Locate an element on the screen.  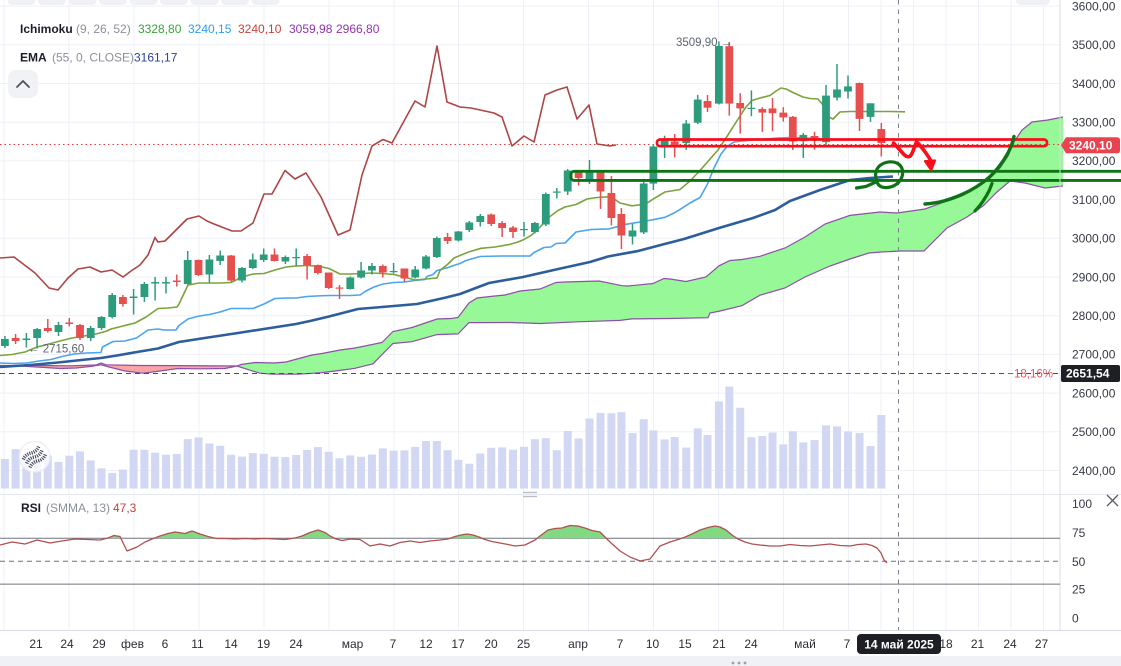
svg-text: 2400,00 is located at coordinates (1094, 471).